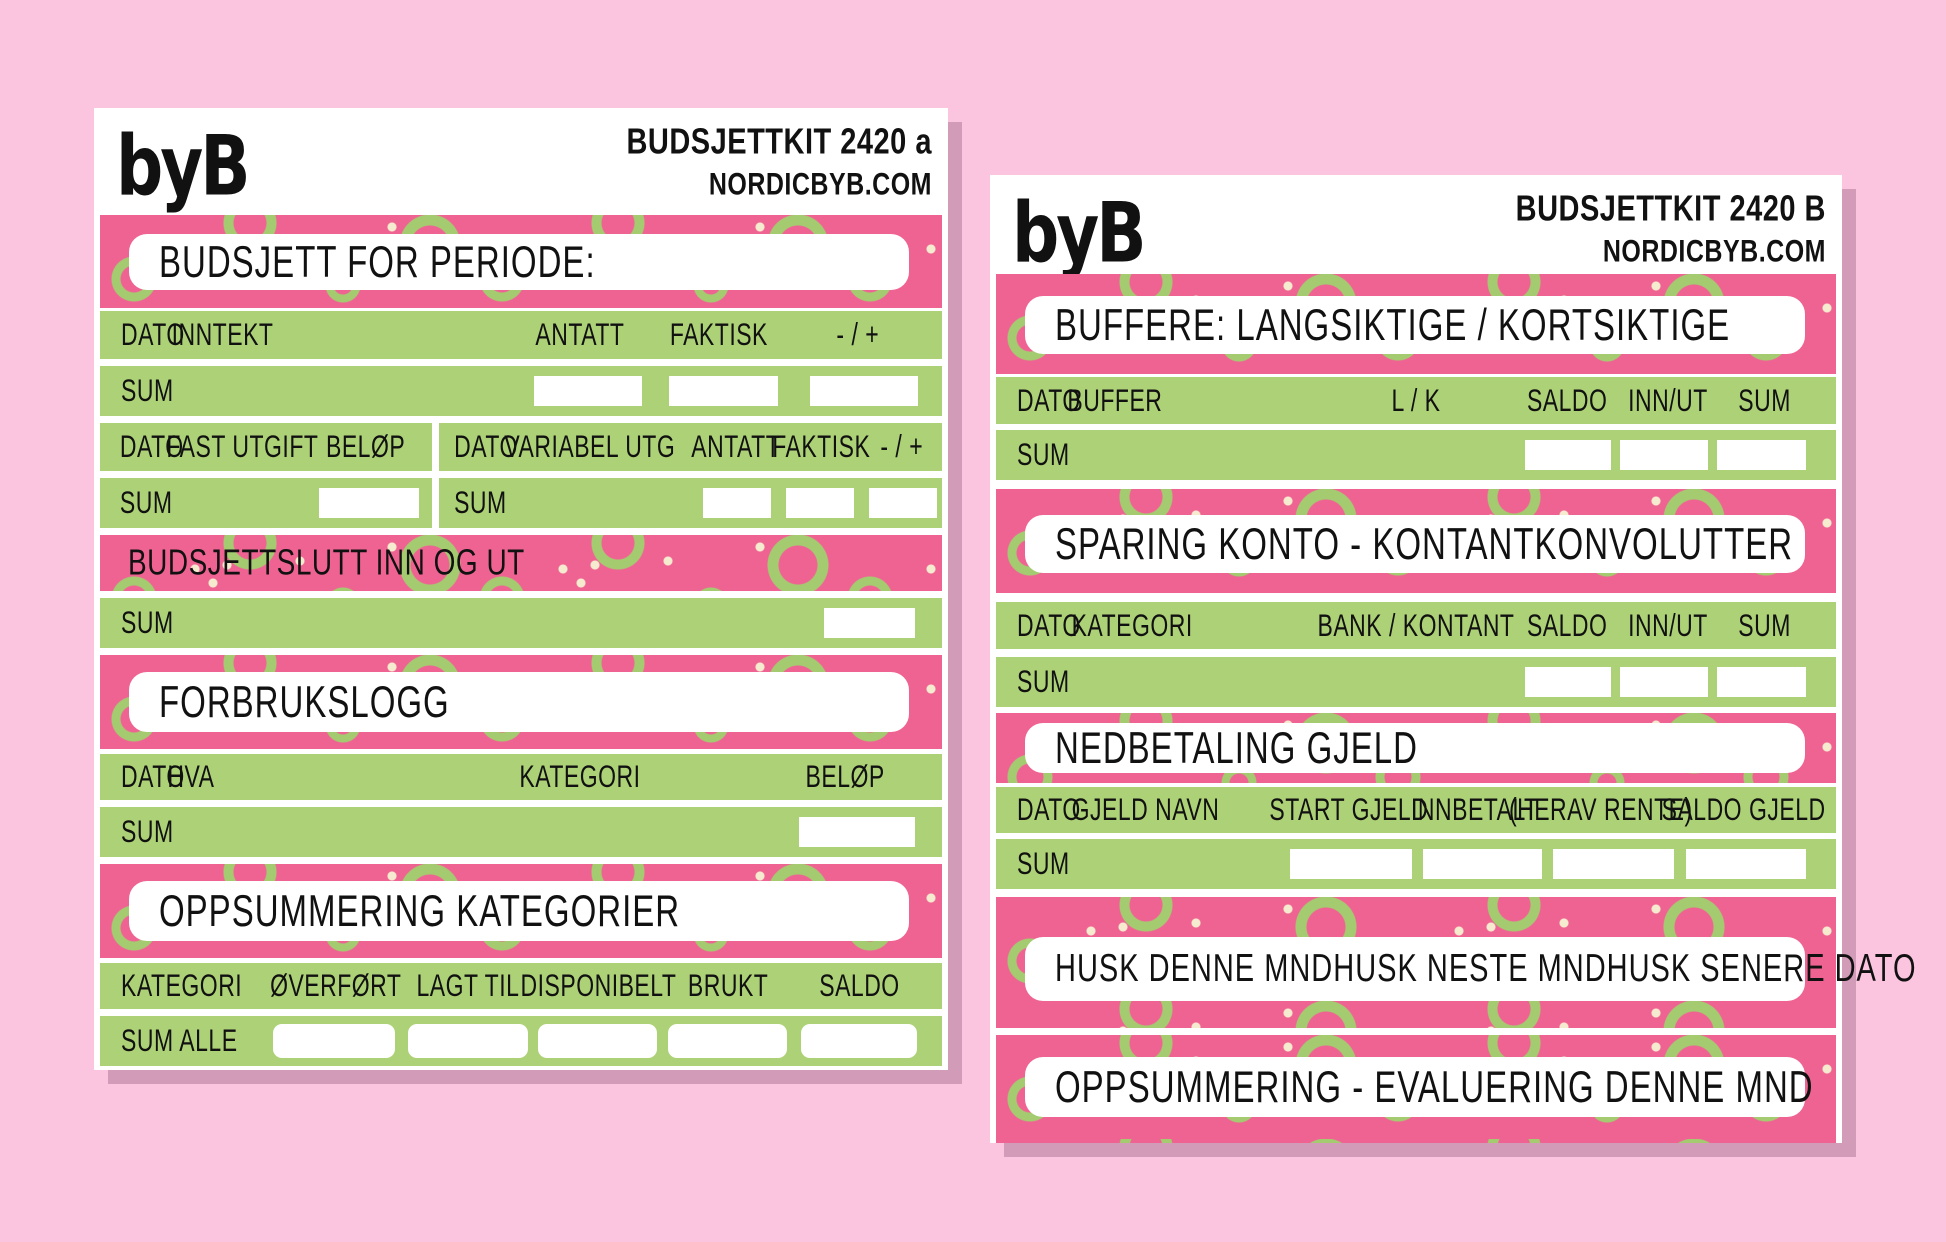 The height and width of the screenshot is (1242, 1946). I want to click on buffere-dato-label: DATO, so click(1049, 400).